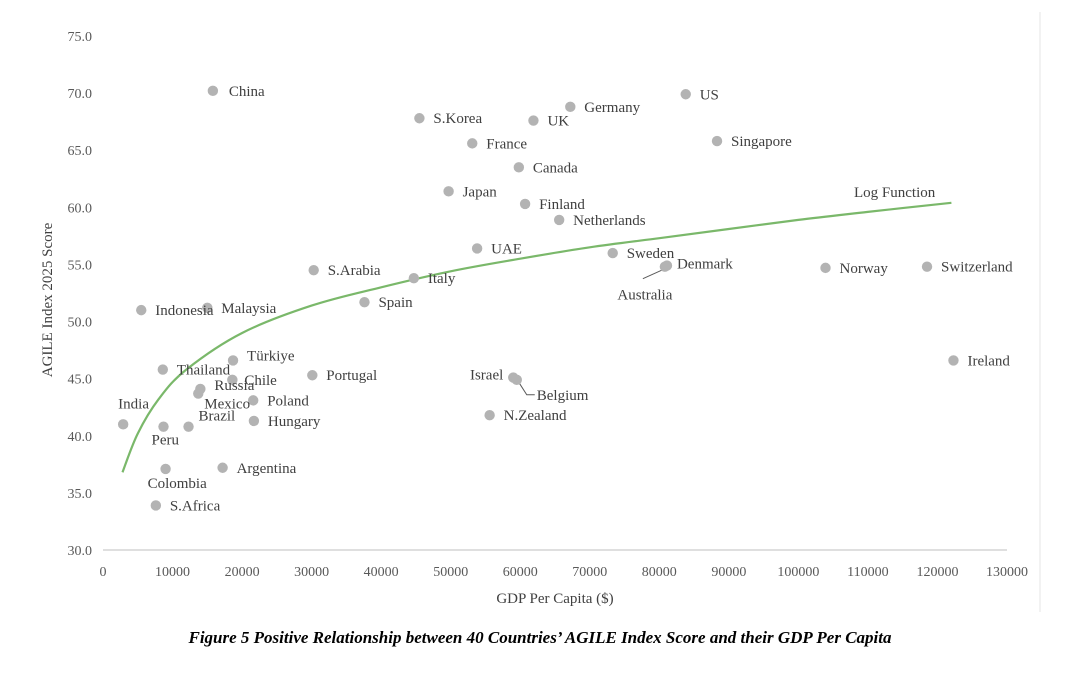  I want to click on point-label: France, so click(506, 144).